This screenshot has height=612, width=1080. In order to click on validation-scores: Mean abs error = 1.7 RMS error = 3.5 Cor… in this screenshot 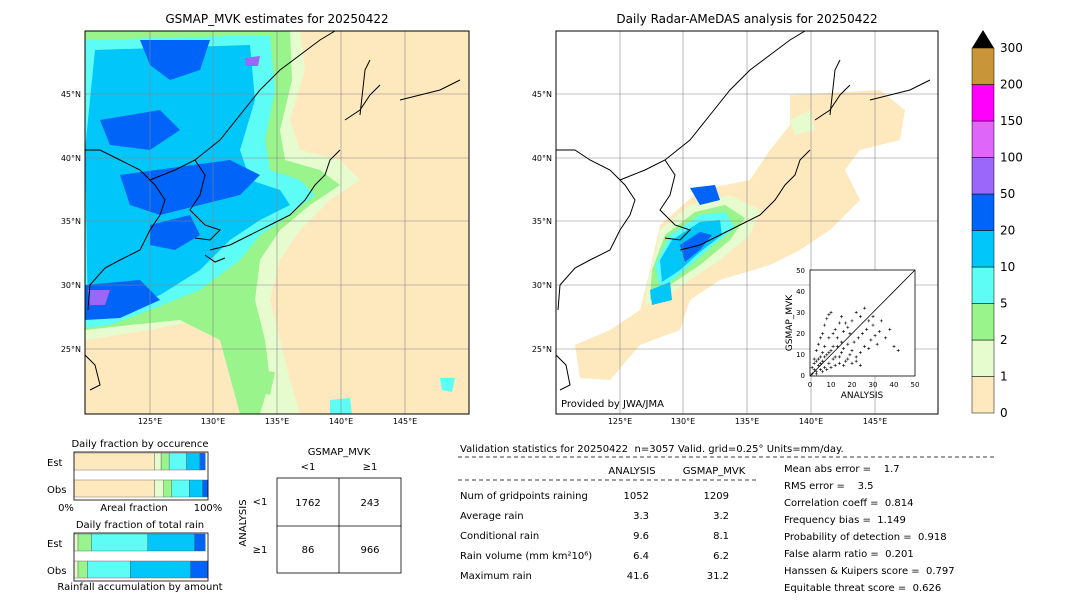, I will do `click(869, 529)`.